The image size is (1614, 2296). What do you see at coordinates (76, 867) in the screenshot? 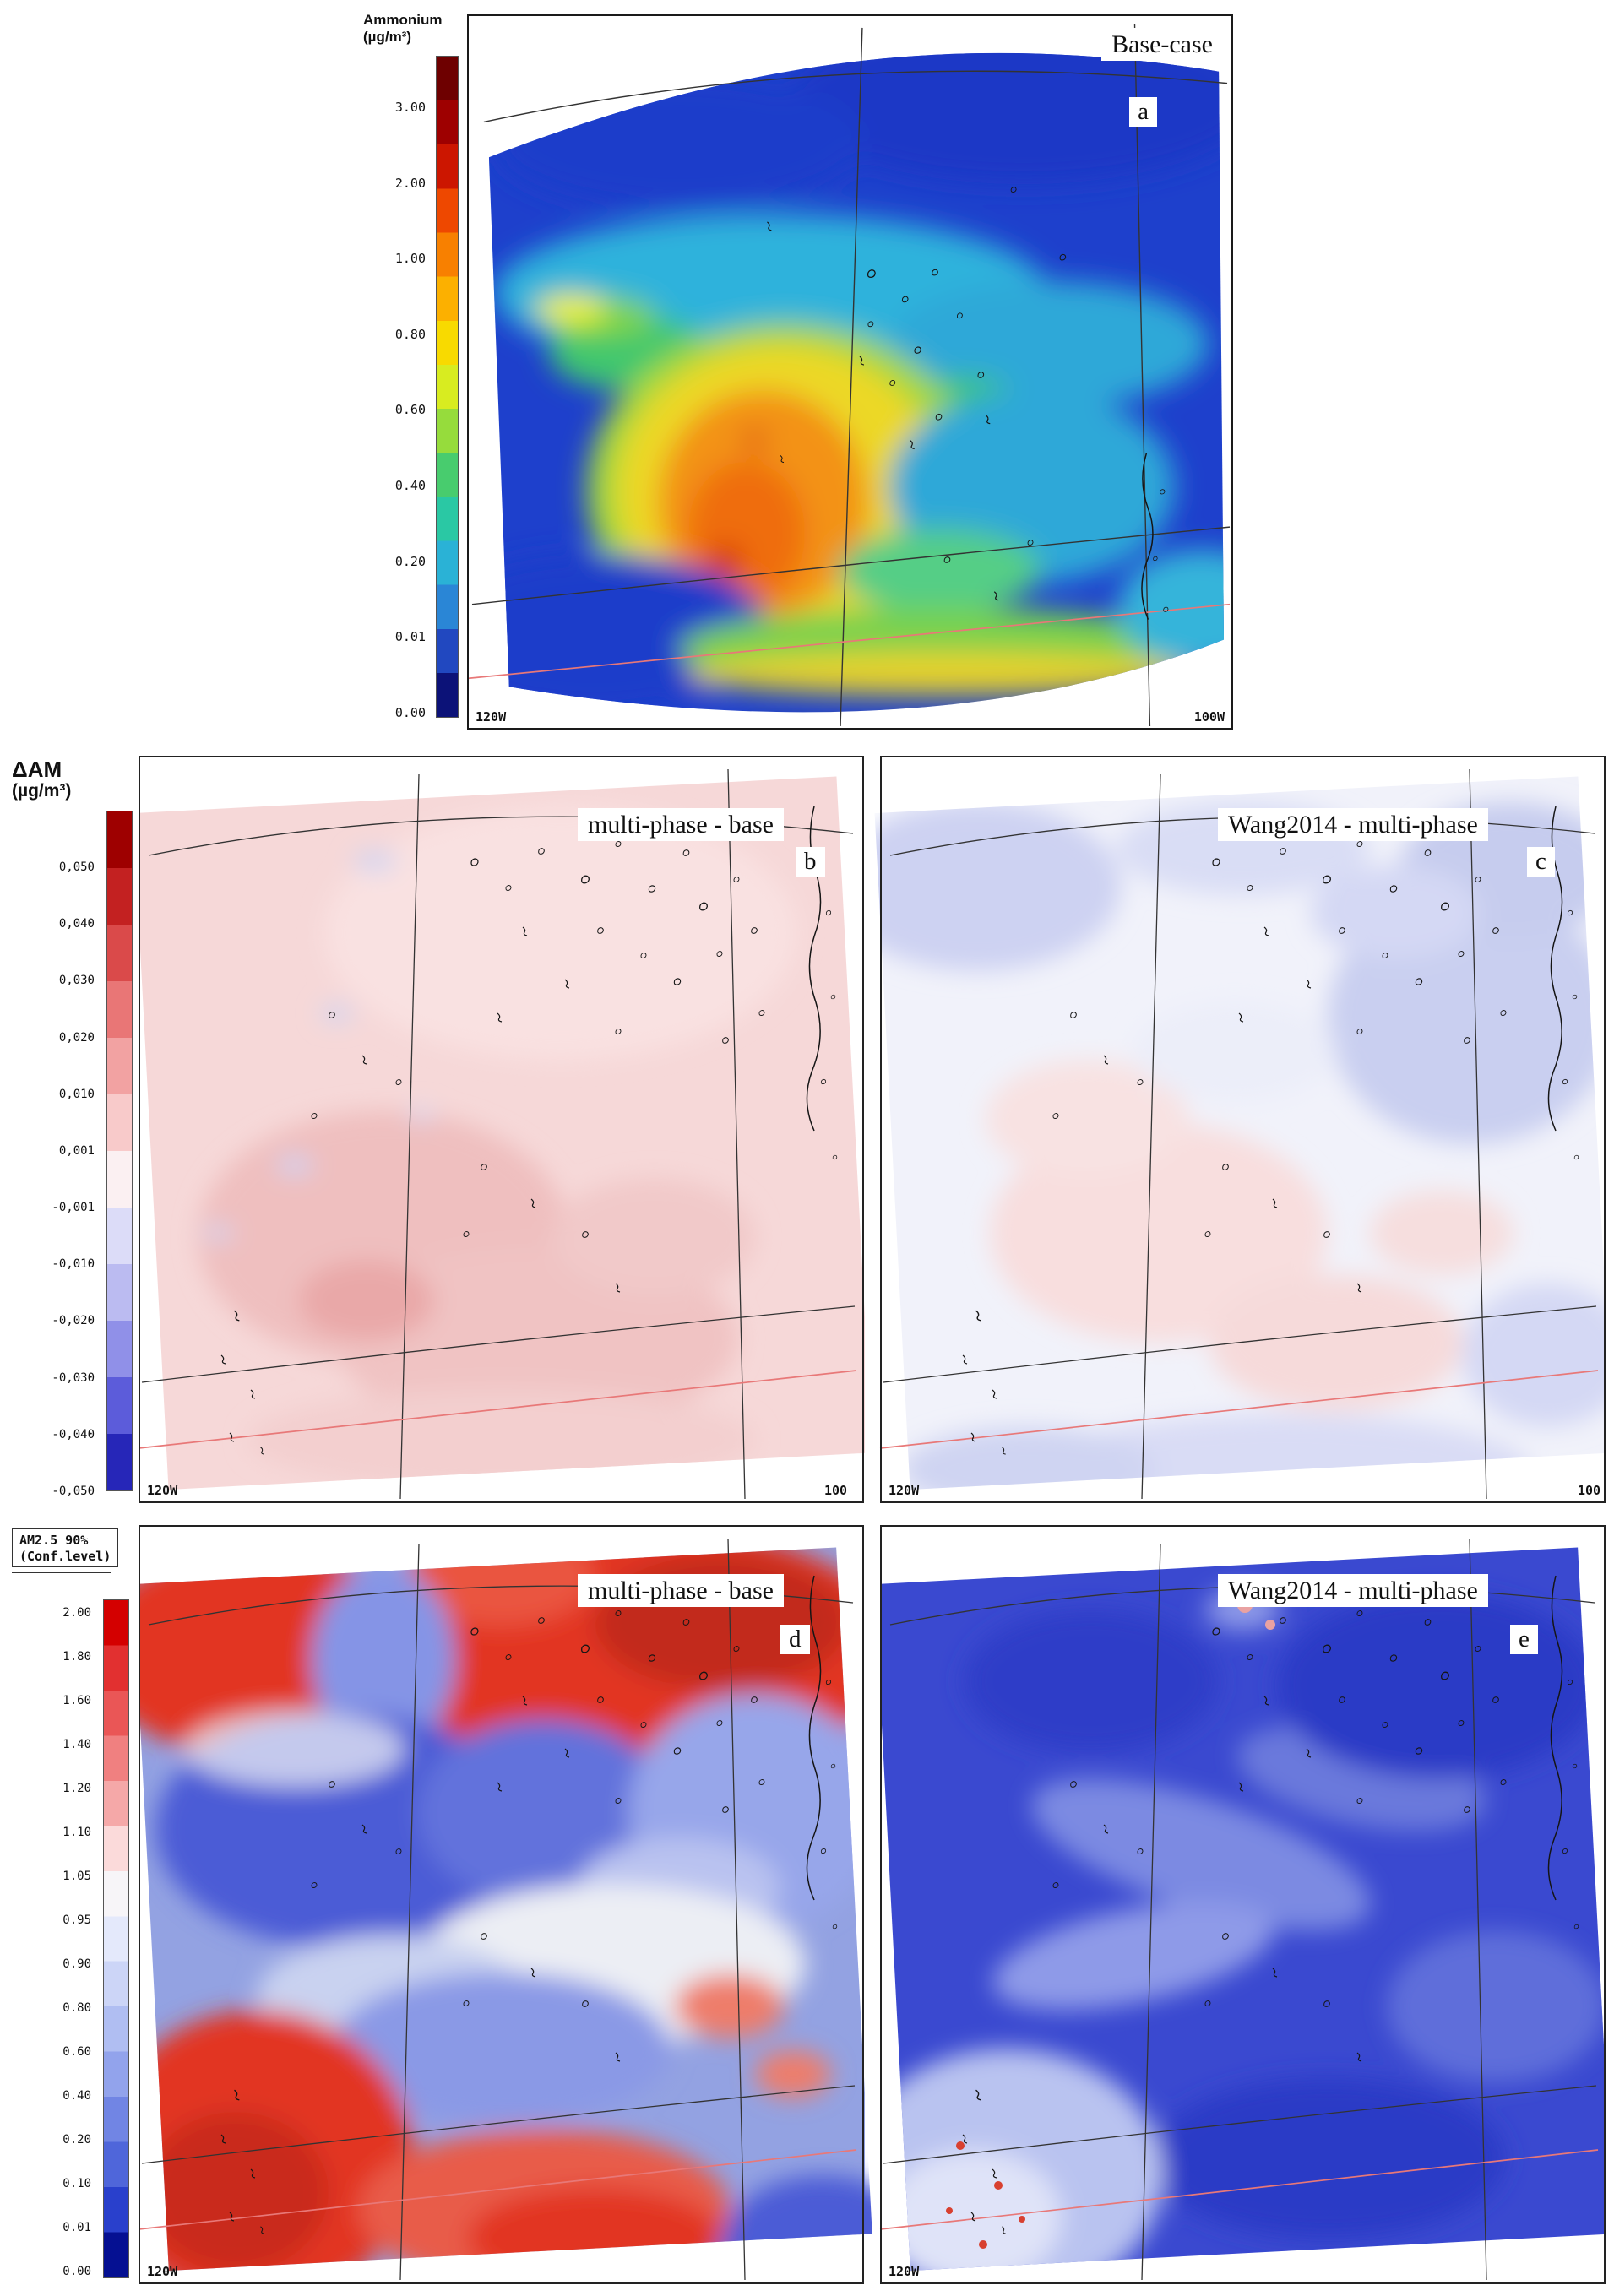
I see `colorbar-tick: 0,050` at bounding box center [76, 867].